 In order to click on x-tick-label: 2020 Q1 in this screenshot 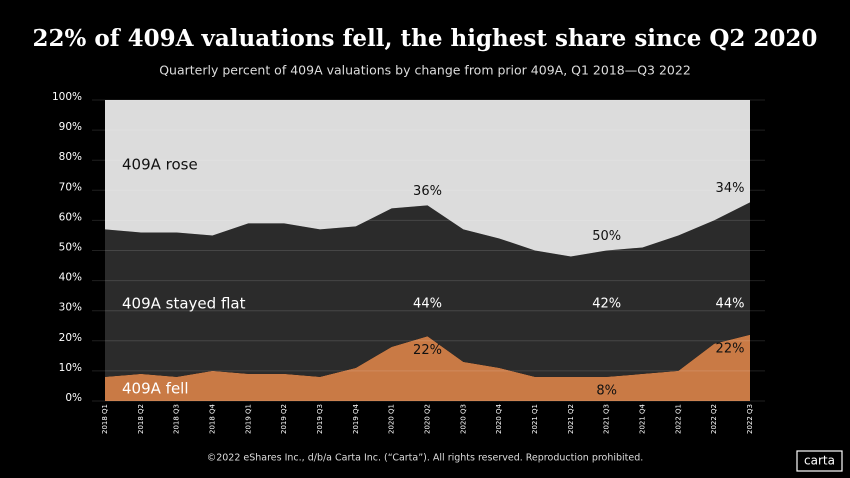, I will do `click(392, 419)`.